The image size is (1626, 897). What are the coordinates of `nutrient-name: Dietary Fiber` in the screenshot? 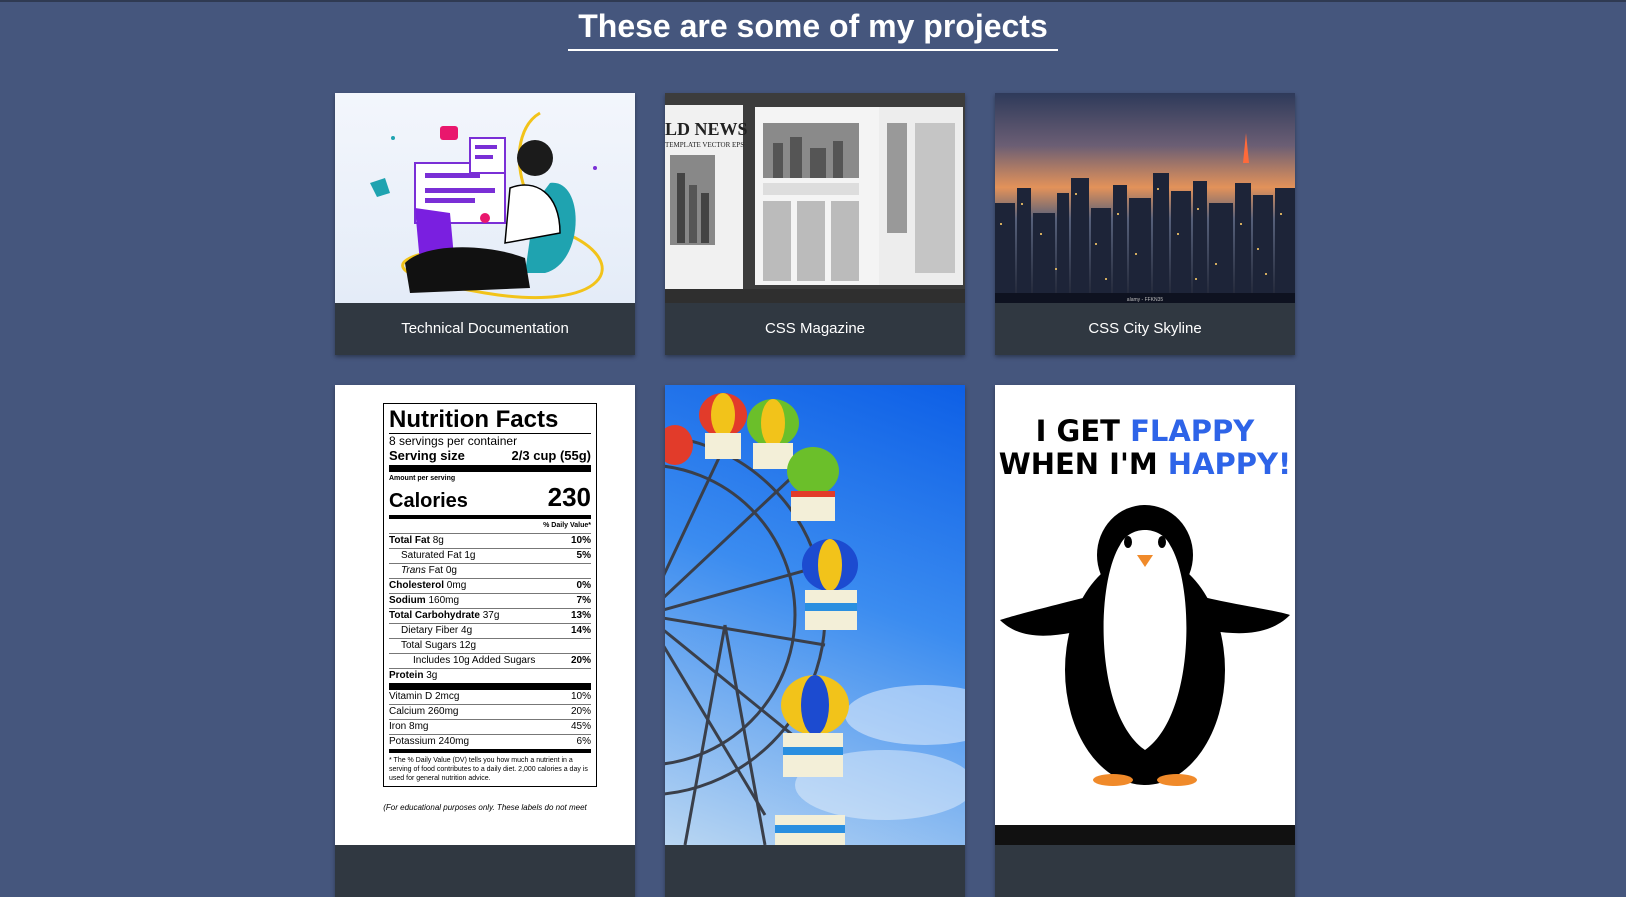 It's located at (430, 630).